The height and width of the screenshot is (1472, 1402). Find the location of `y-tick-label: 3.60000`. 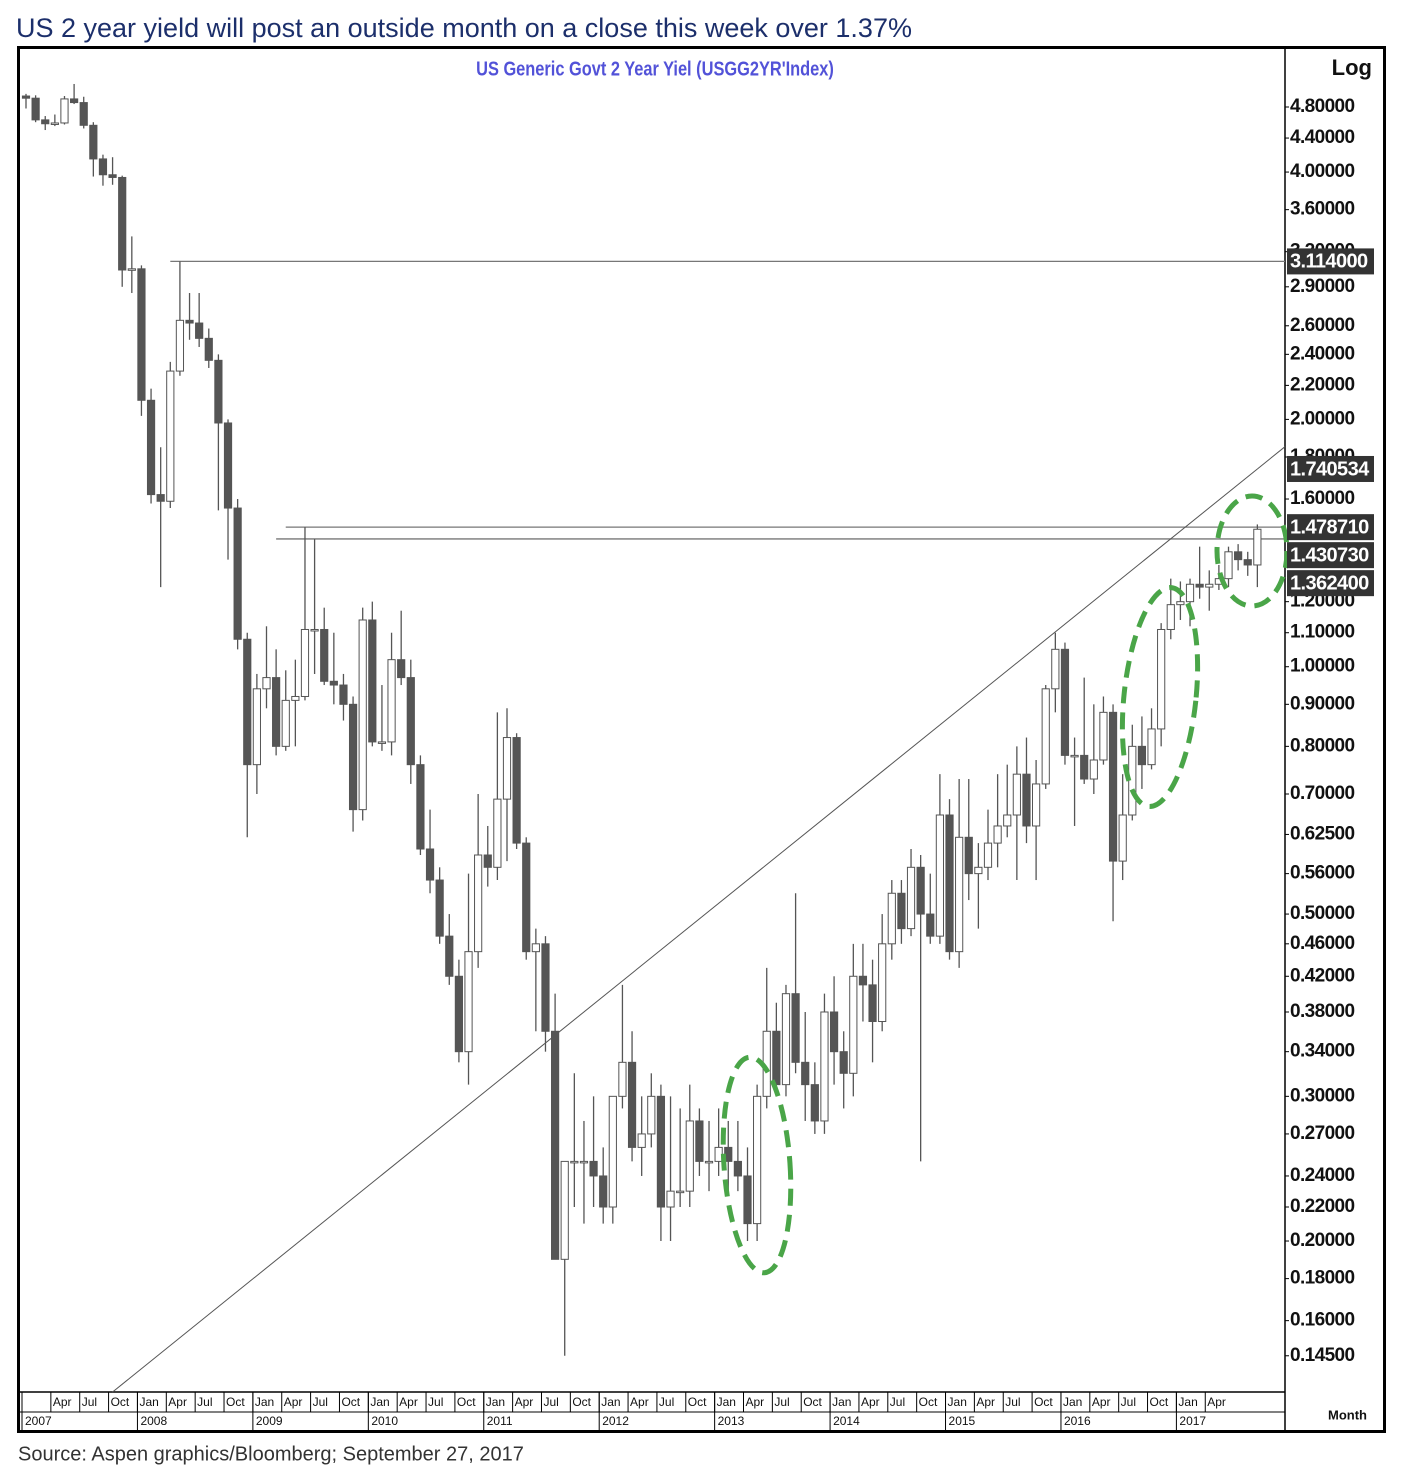

y-tick-label: 3.60000 is located at coordinates (1322, 209).